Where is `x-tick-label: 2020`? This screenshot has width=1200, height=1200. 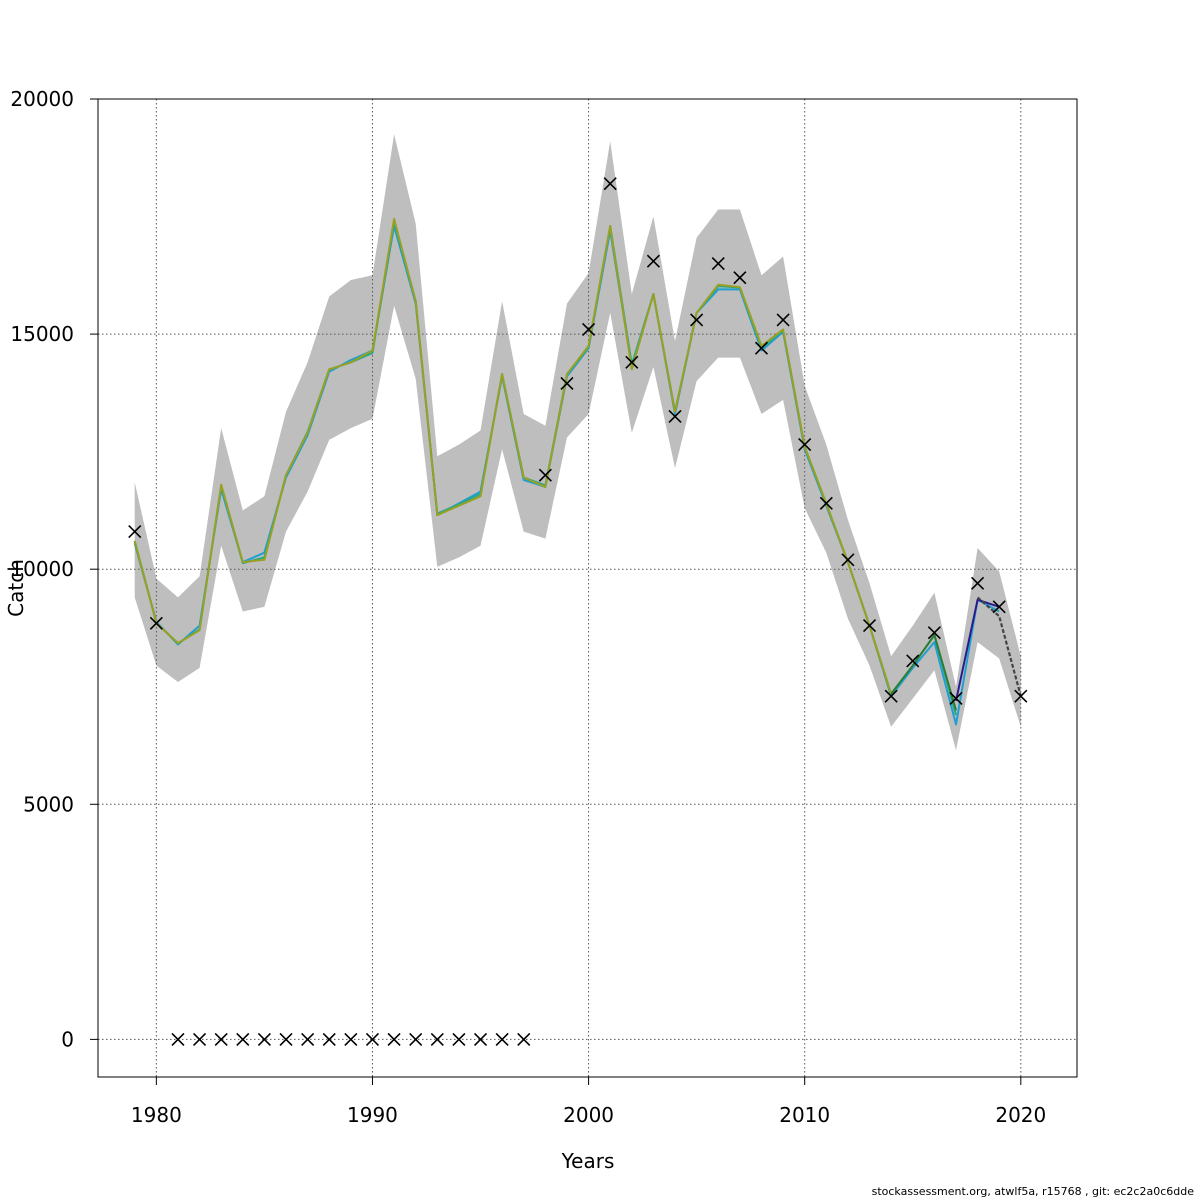
x-tick-label: 2020 is located at coordinates (1020, 1115).